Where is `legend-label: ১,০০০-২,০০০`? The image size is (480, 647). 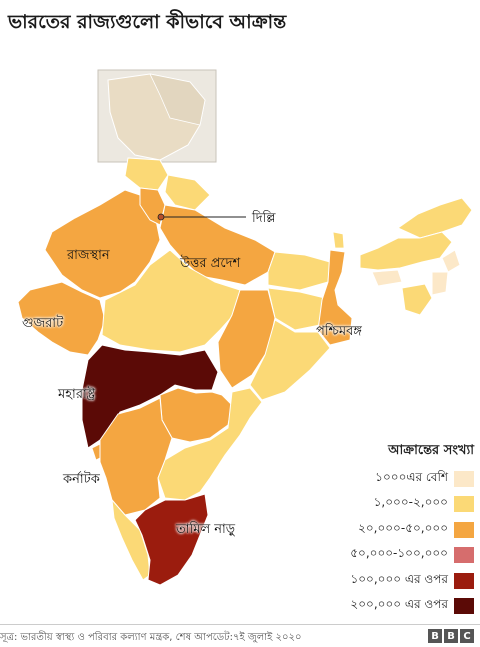
legend-label: ১,০০০-২,০০০ is located at coordinates (410, 502).